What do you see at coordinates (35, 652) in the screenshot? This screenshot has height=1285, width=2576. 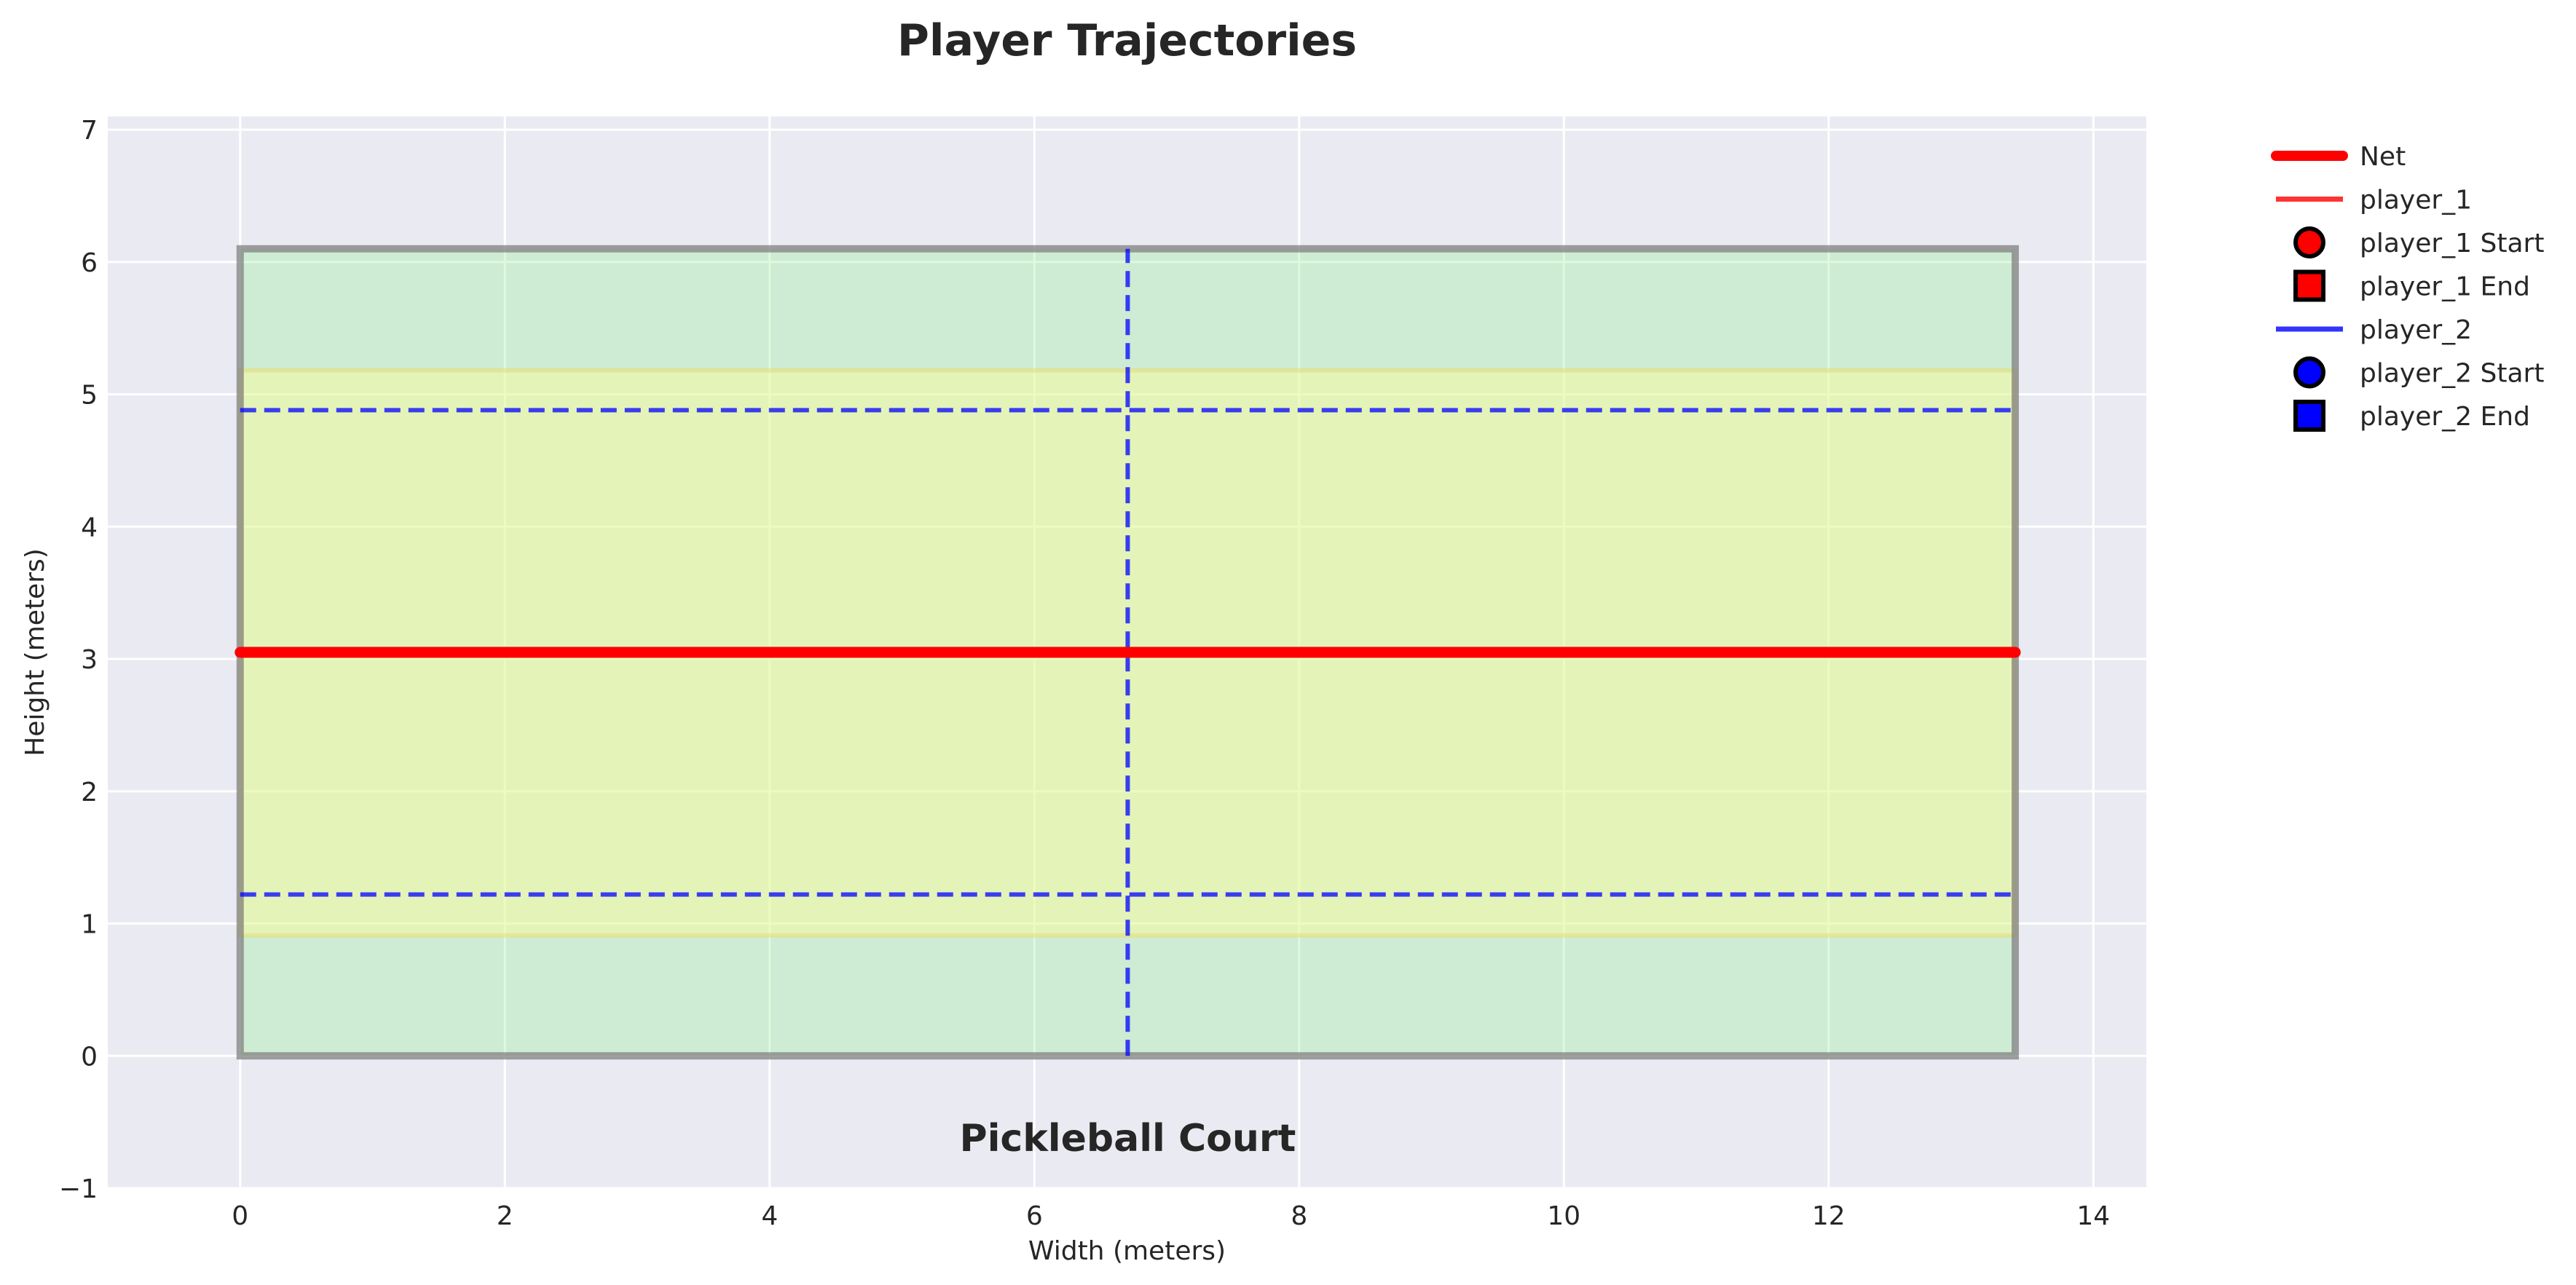 I see `y-axis-label: Height (meters)` at bounding box center [35, 652].